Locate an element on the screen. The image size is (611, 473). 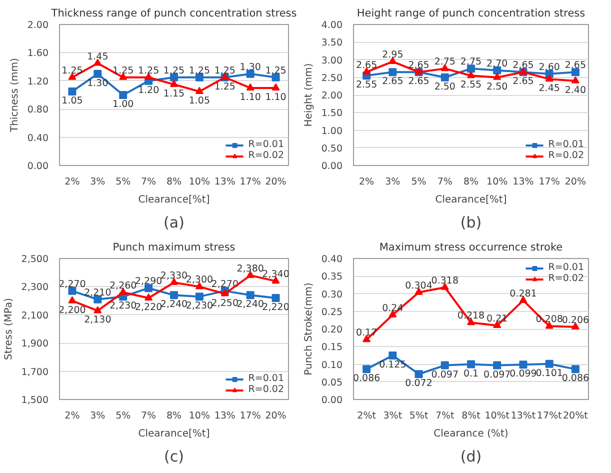
y-tick-label: 0.25 is located at coordinates (332, 312).